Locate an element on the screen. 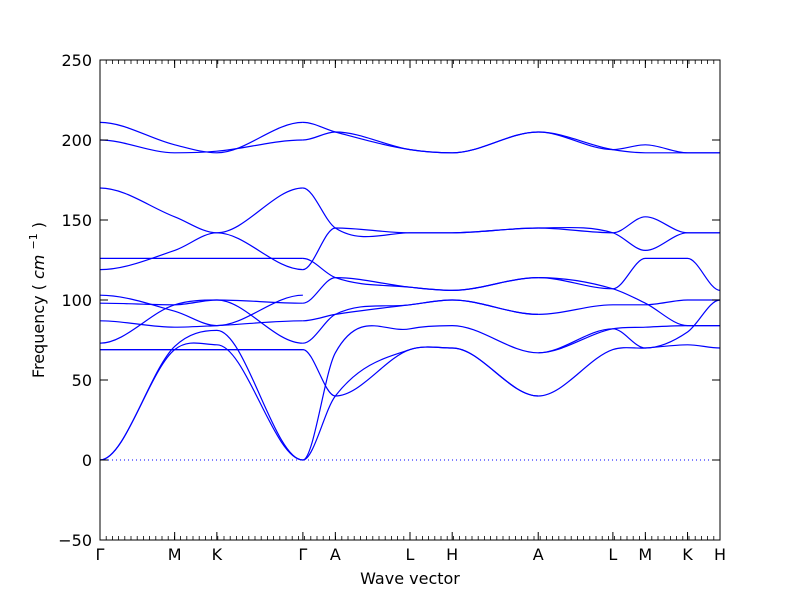 The height and width of the screenshot is (604, 800). y-tick-label: 150 is located at coordinates (76, 220).